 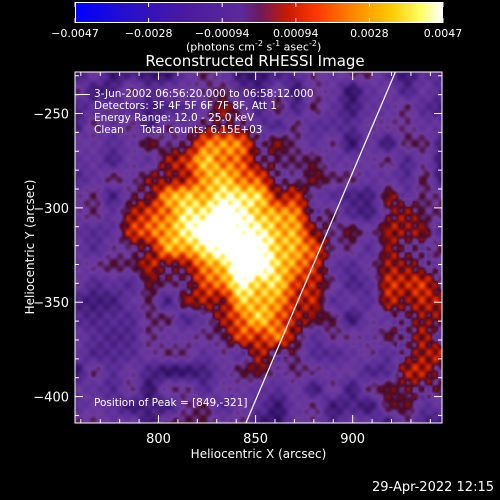 I want to click on colorbar-tick-label: −0.0028, so click(x=149, y=33).